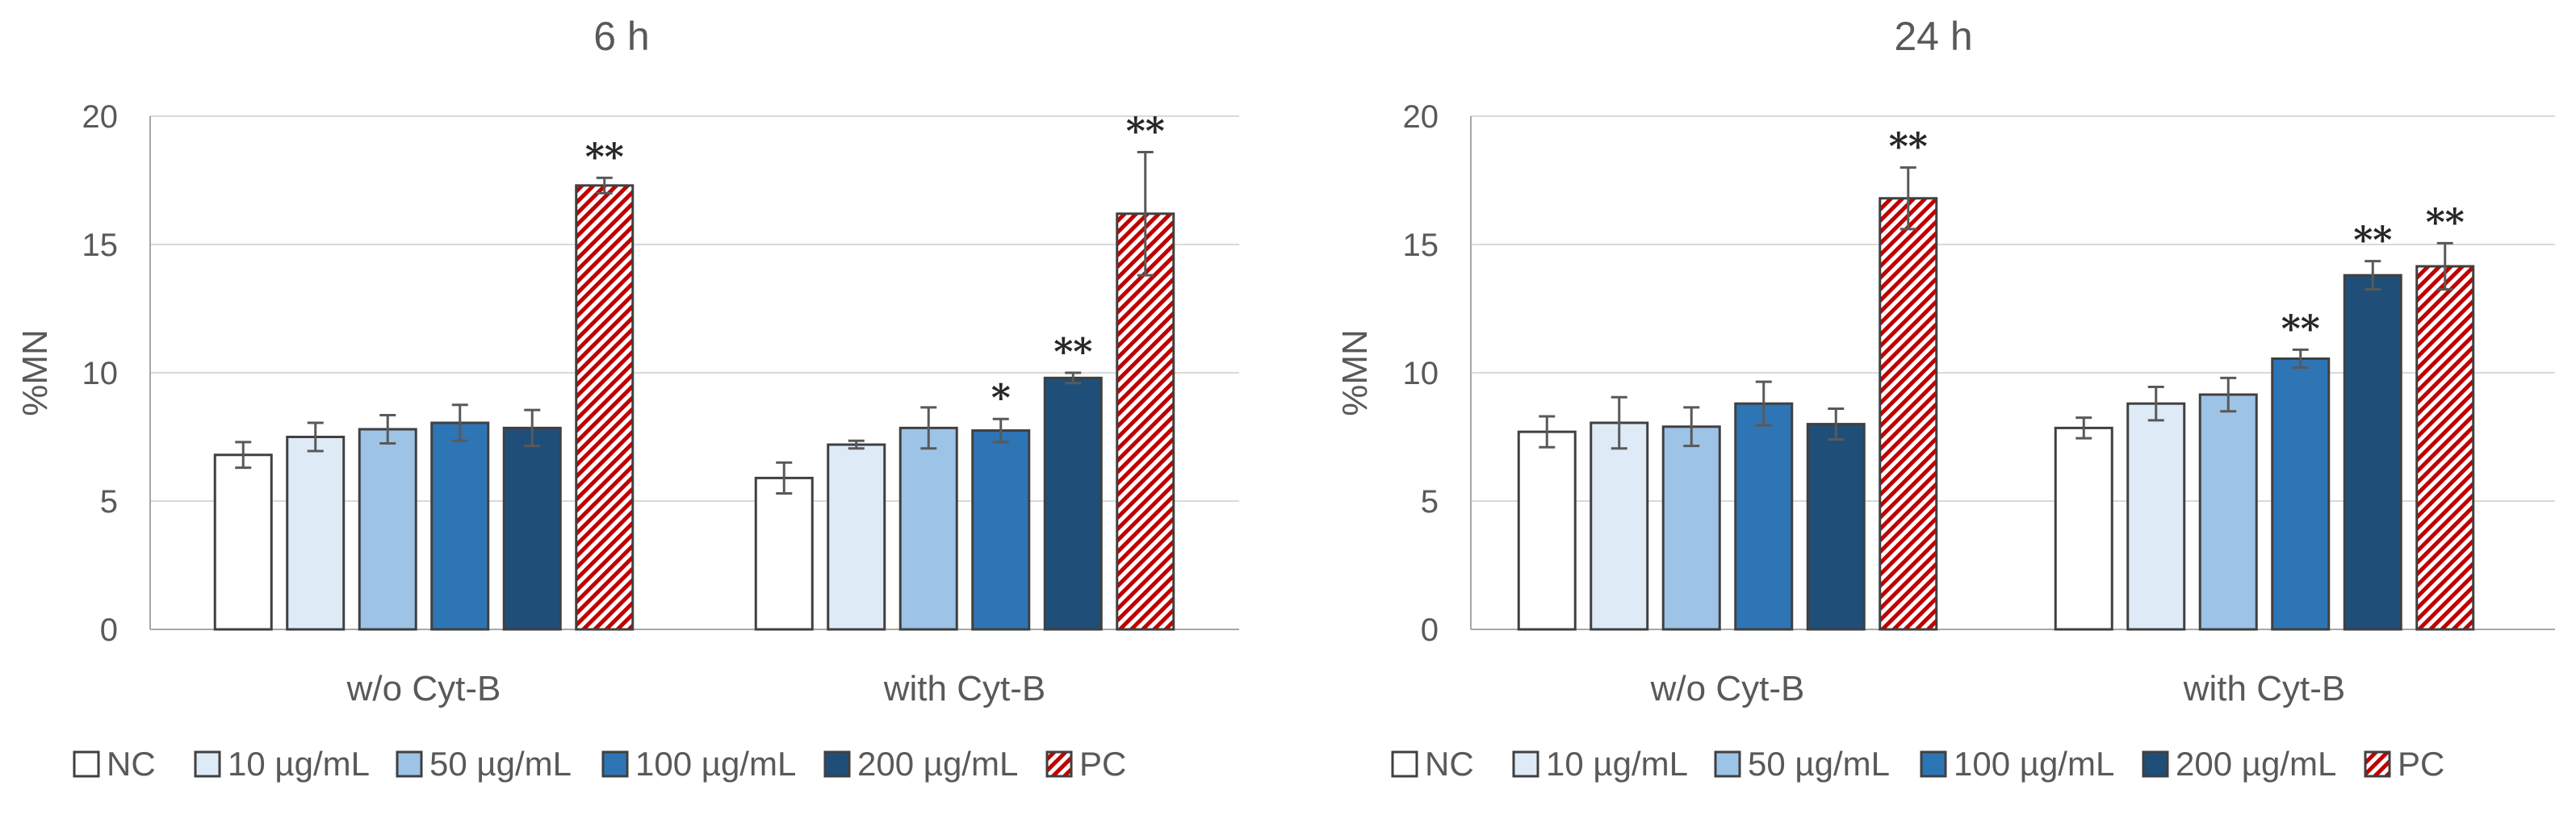 This screenshot has height=819, width=2576. I want to click on significance-marker: *, so click(1001, 398).